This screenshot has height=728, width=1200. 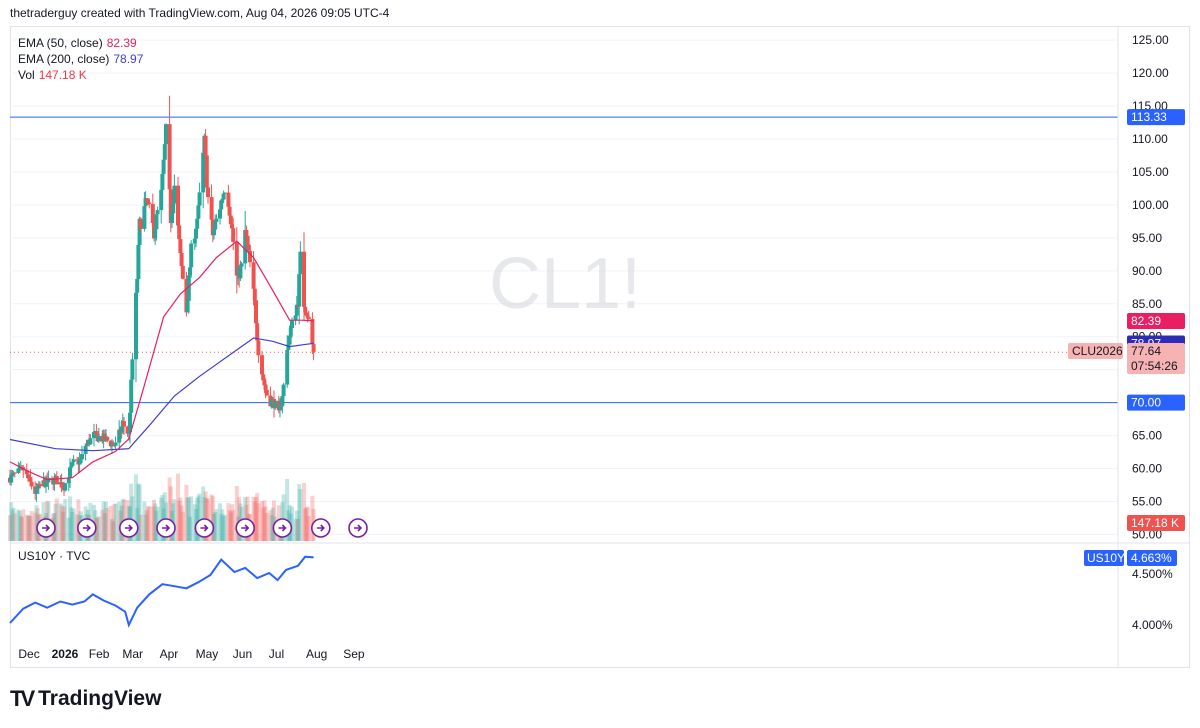 What do you see at coordinates (85, 699) in the screenshot?
I see `tradingview-logo: TV TradingView` at bounding box center [85, 699].